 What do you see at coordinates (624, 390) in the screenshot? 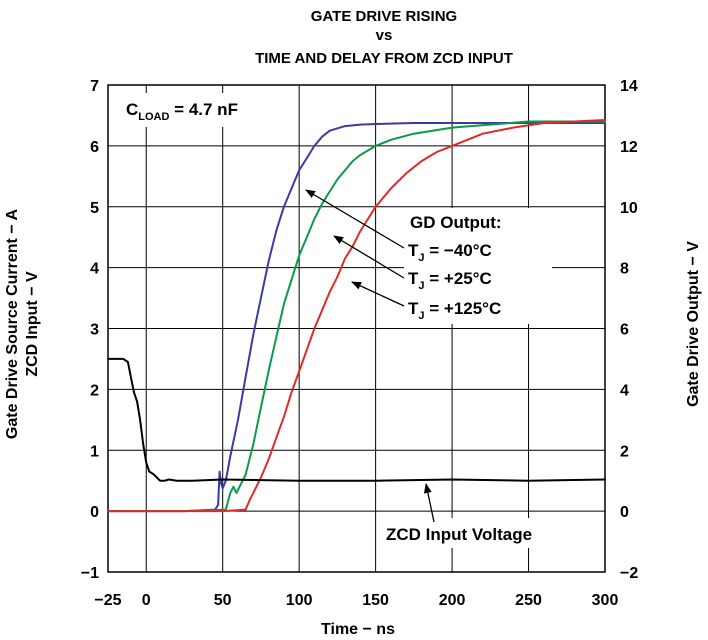
I see `y-right-tick-label: 4` at bounding box center [624, 390].